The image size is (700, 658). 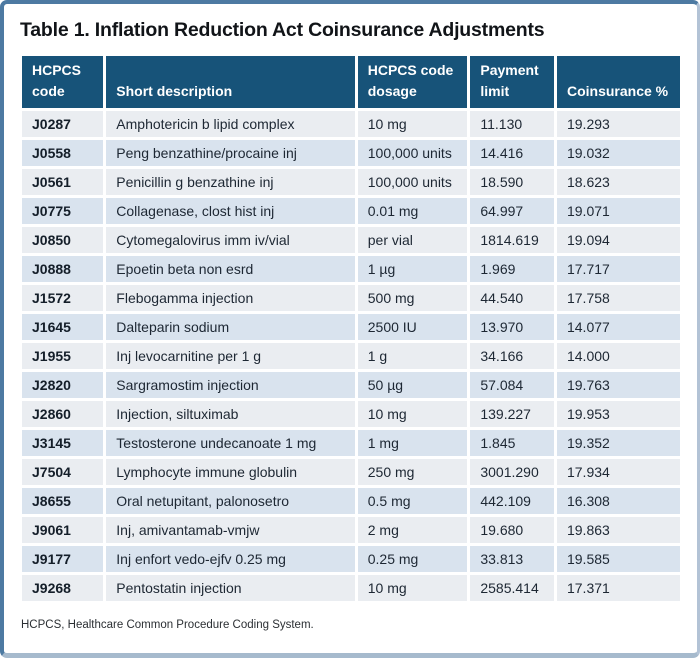 What do you see at coordinates (618, 472) in the screenshot?
I see `table-cell: 17.934` at bounding box center [618, 472].